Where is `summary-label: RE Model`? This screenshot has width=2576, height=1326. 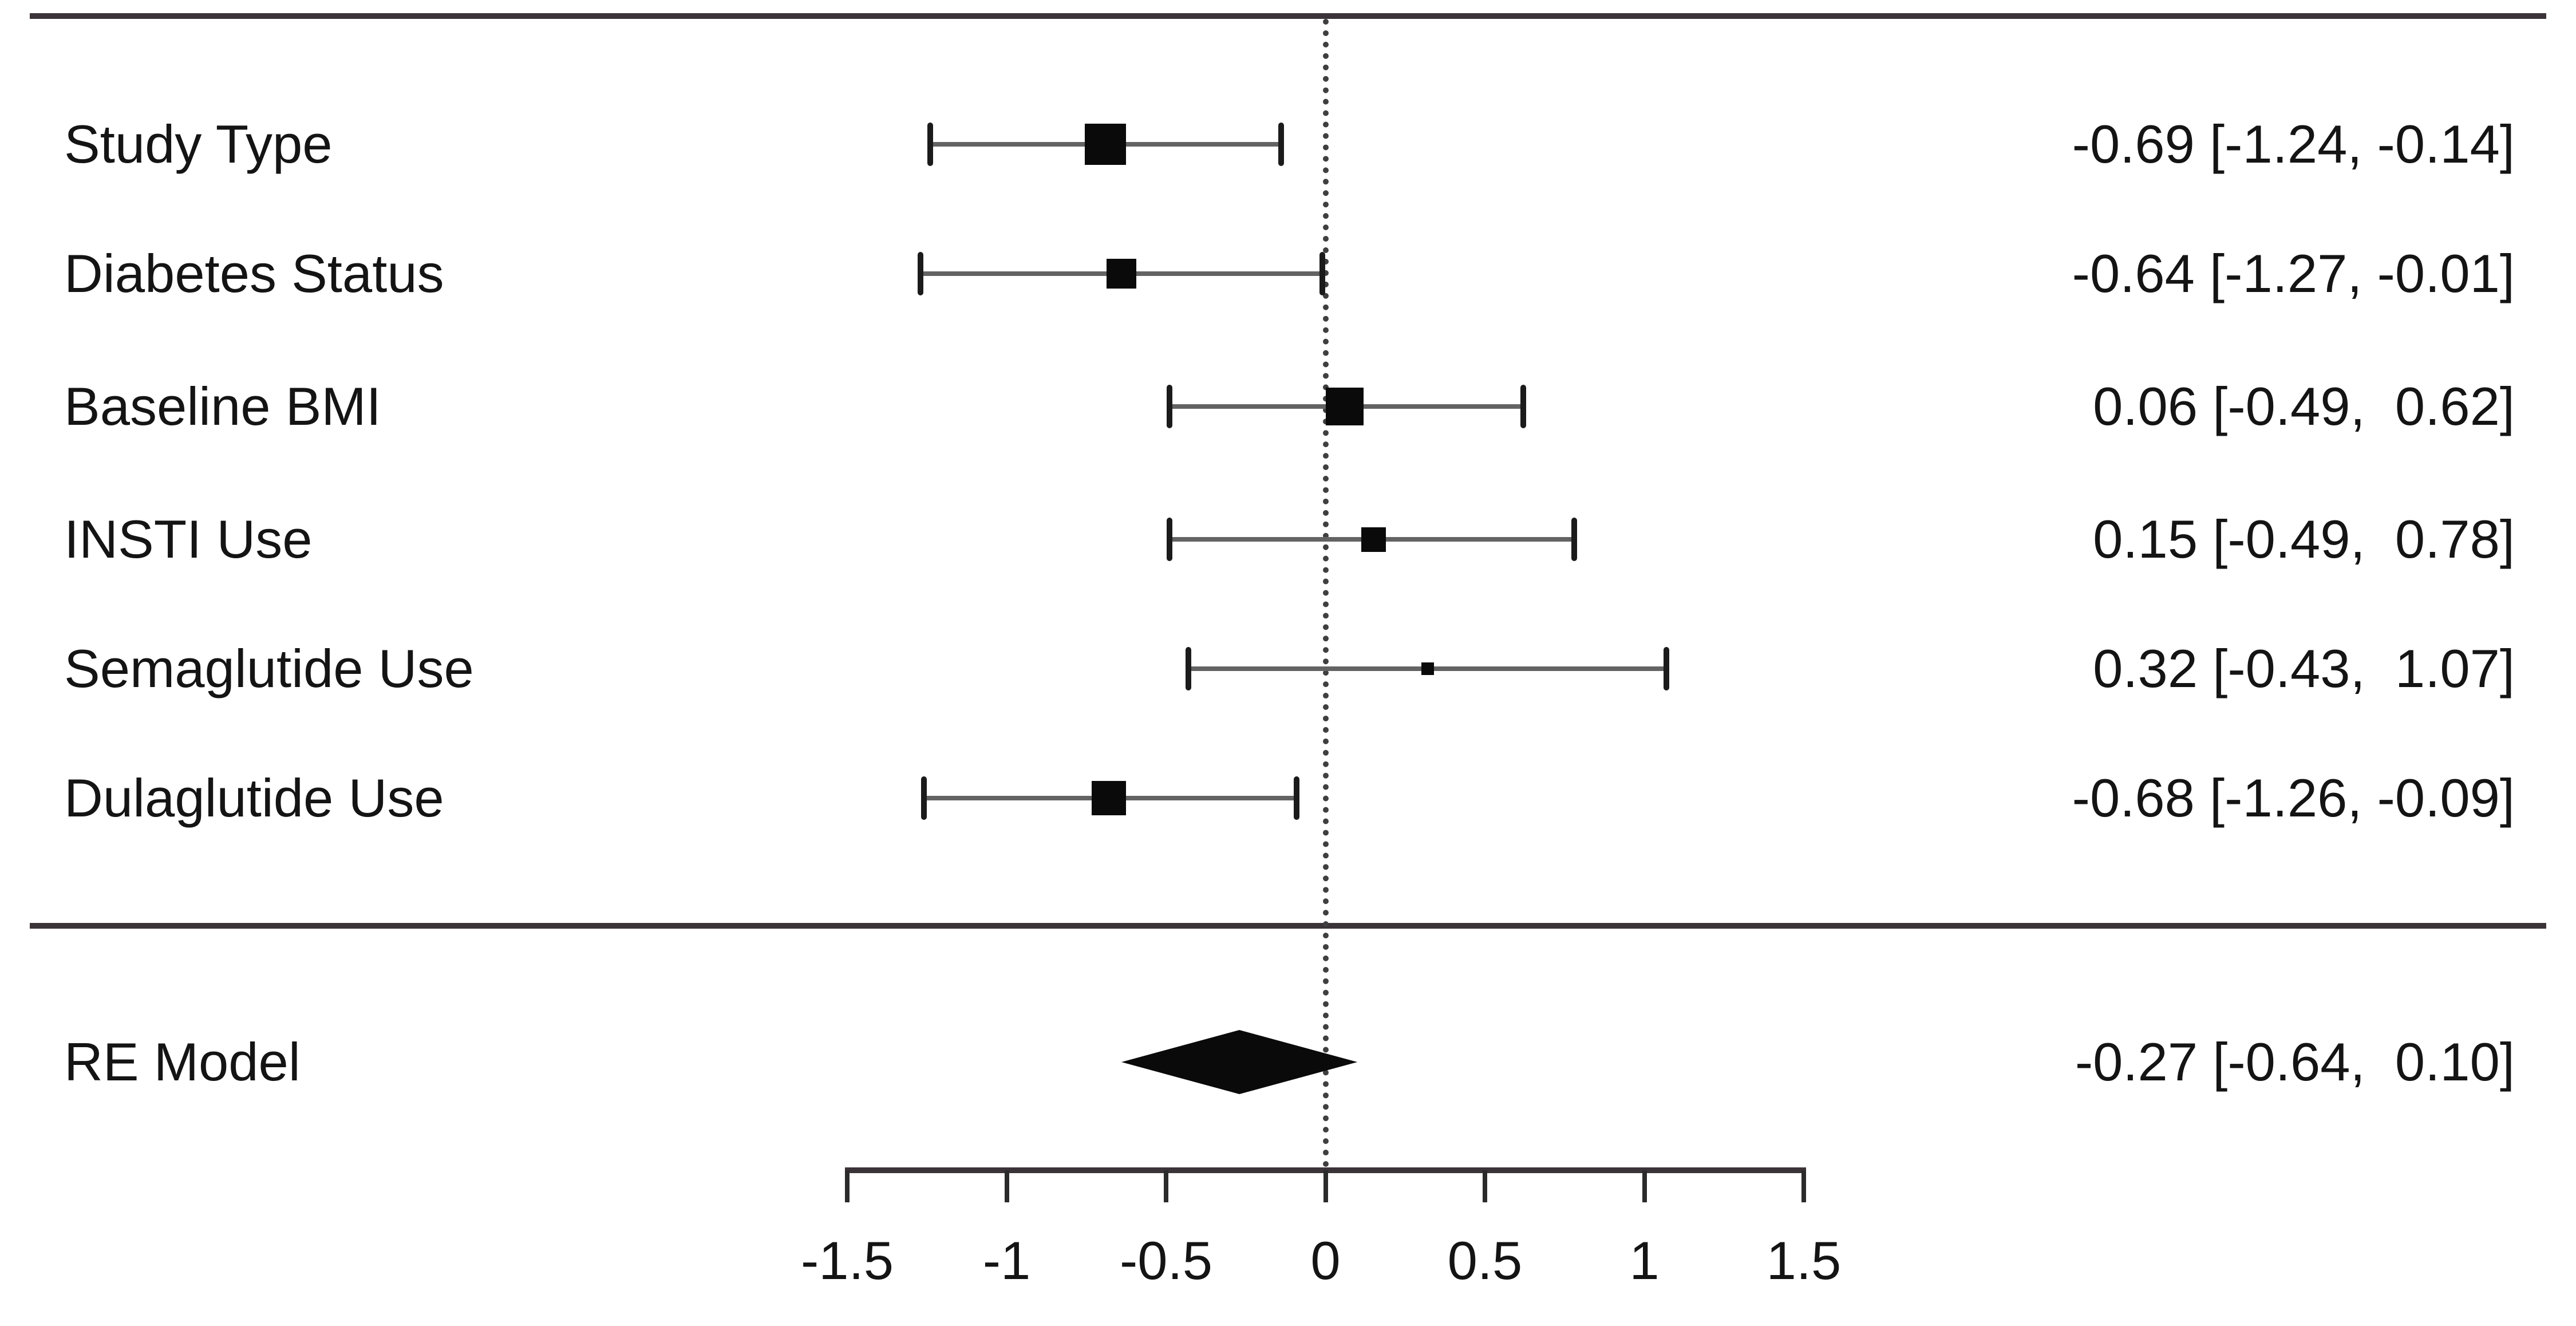
summary-label: RE Model is located at coordinates (182, 1062).